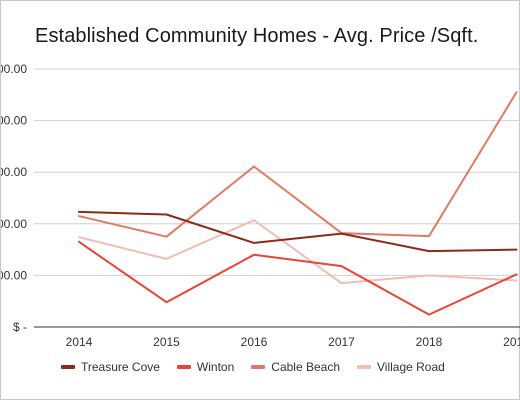  Describe the element at coordinates (14, 224) in the screenshot. I see `y-tick-label: $200.00` at that location.